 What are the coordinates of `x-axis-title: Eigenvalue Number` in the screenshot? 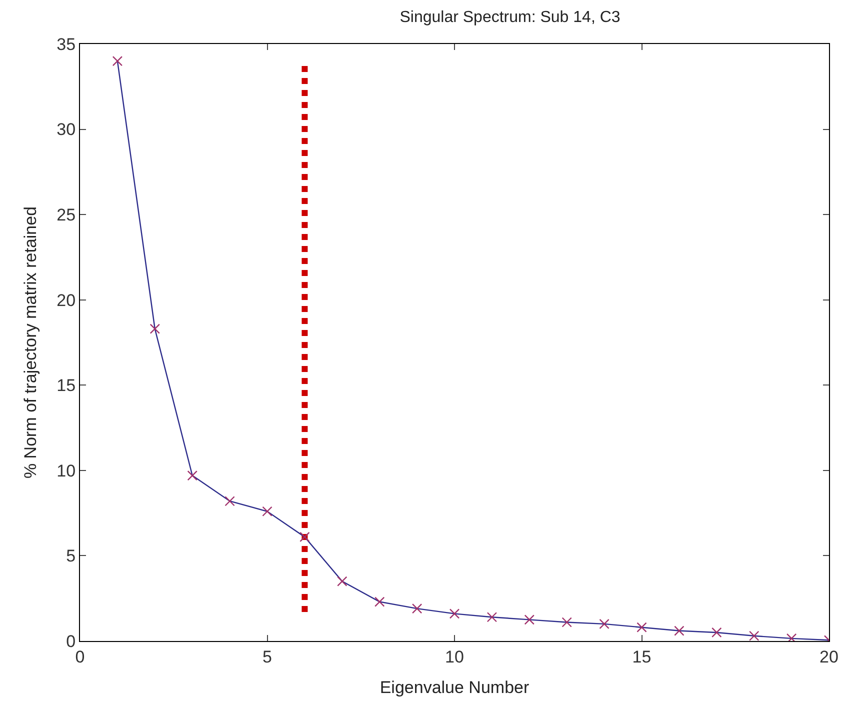 It's located at (455, 687).